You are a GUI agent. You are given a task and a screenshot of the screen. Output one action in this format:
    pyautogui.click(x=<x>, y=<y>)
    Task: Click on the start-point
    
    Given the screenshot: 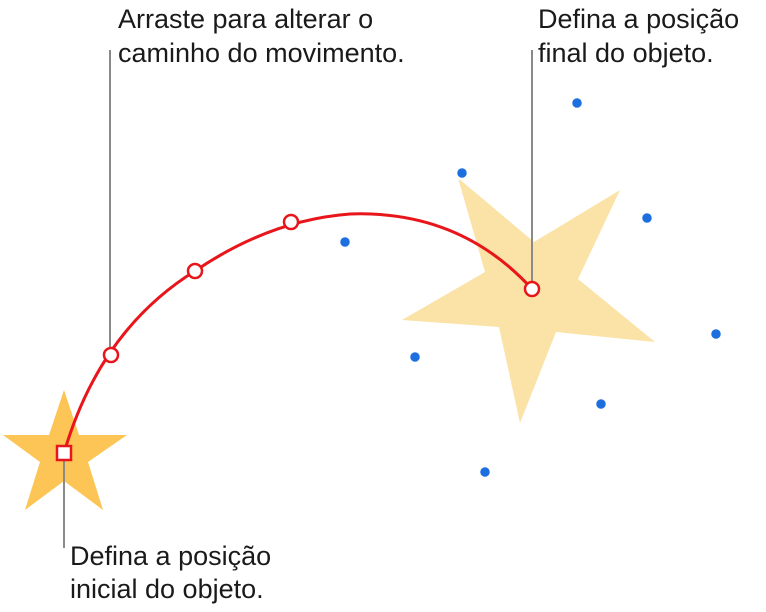 What is the action you would take?
    pyautogui.click(x=64, y=453)
    